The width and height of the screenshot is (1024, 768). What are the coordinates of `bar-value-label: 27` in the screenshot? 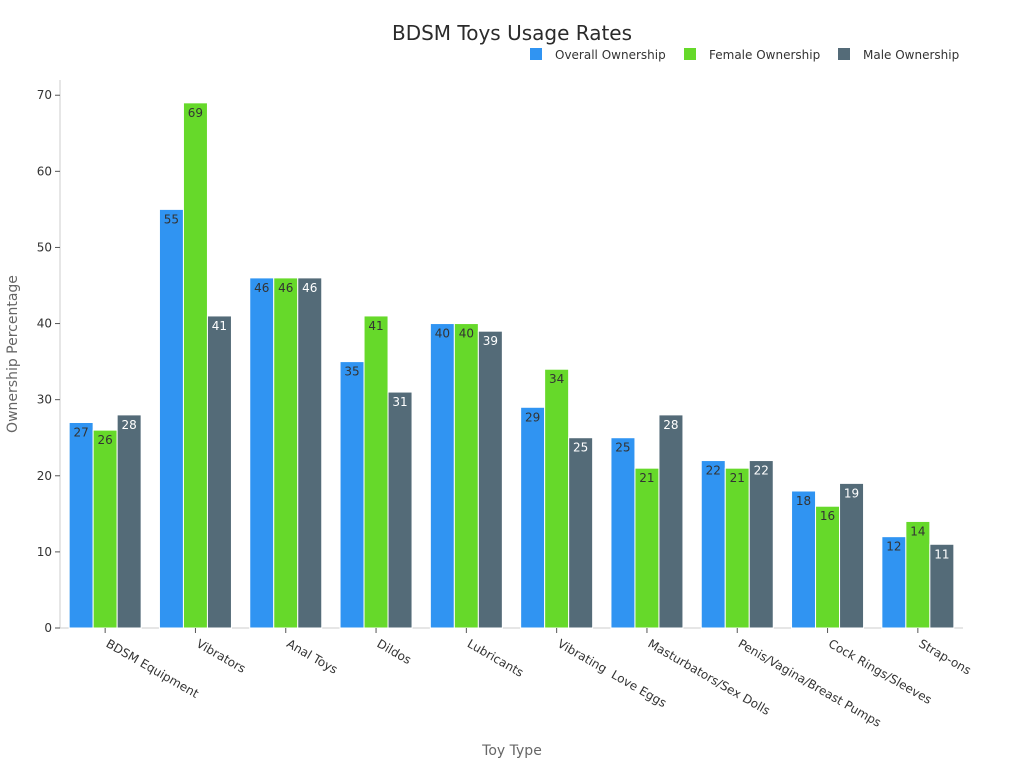 It's located at (81, 433).